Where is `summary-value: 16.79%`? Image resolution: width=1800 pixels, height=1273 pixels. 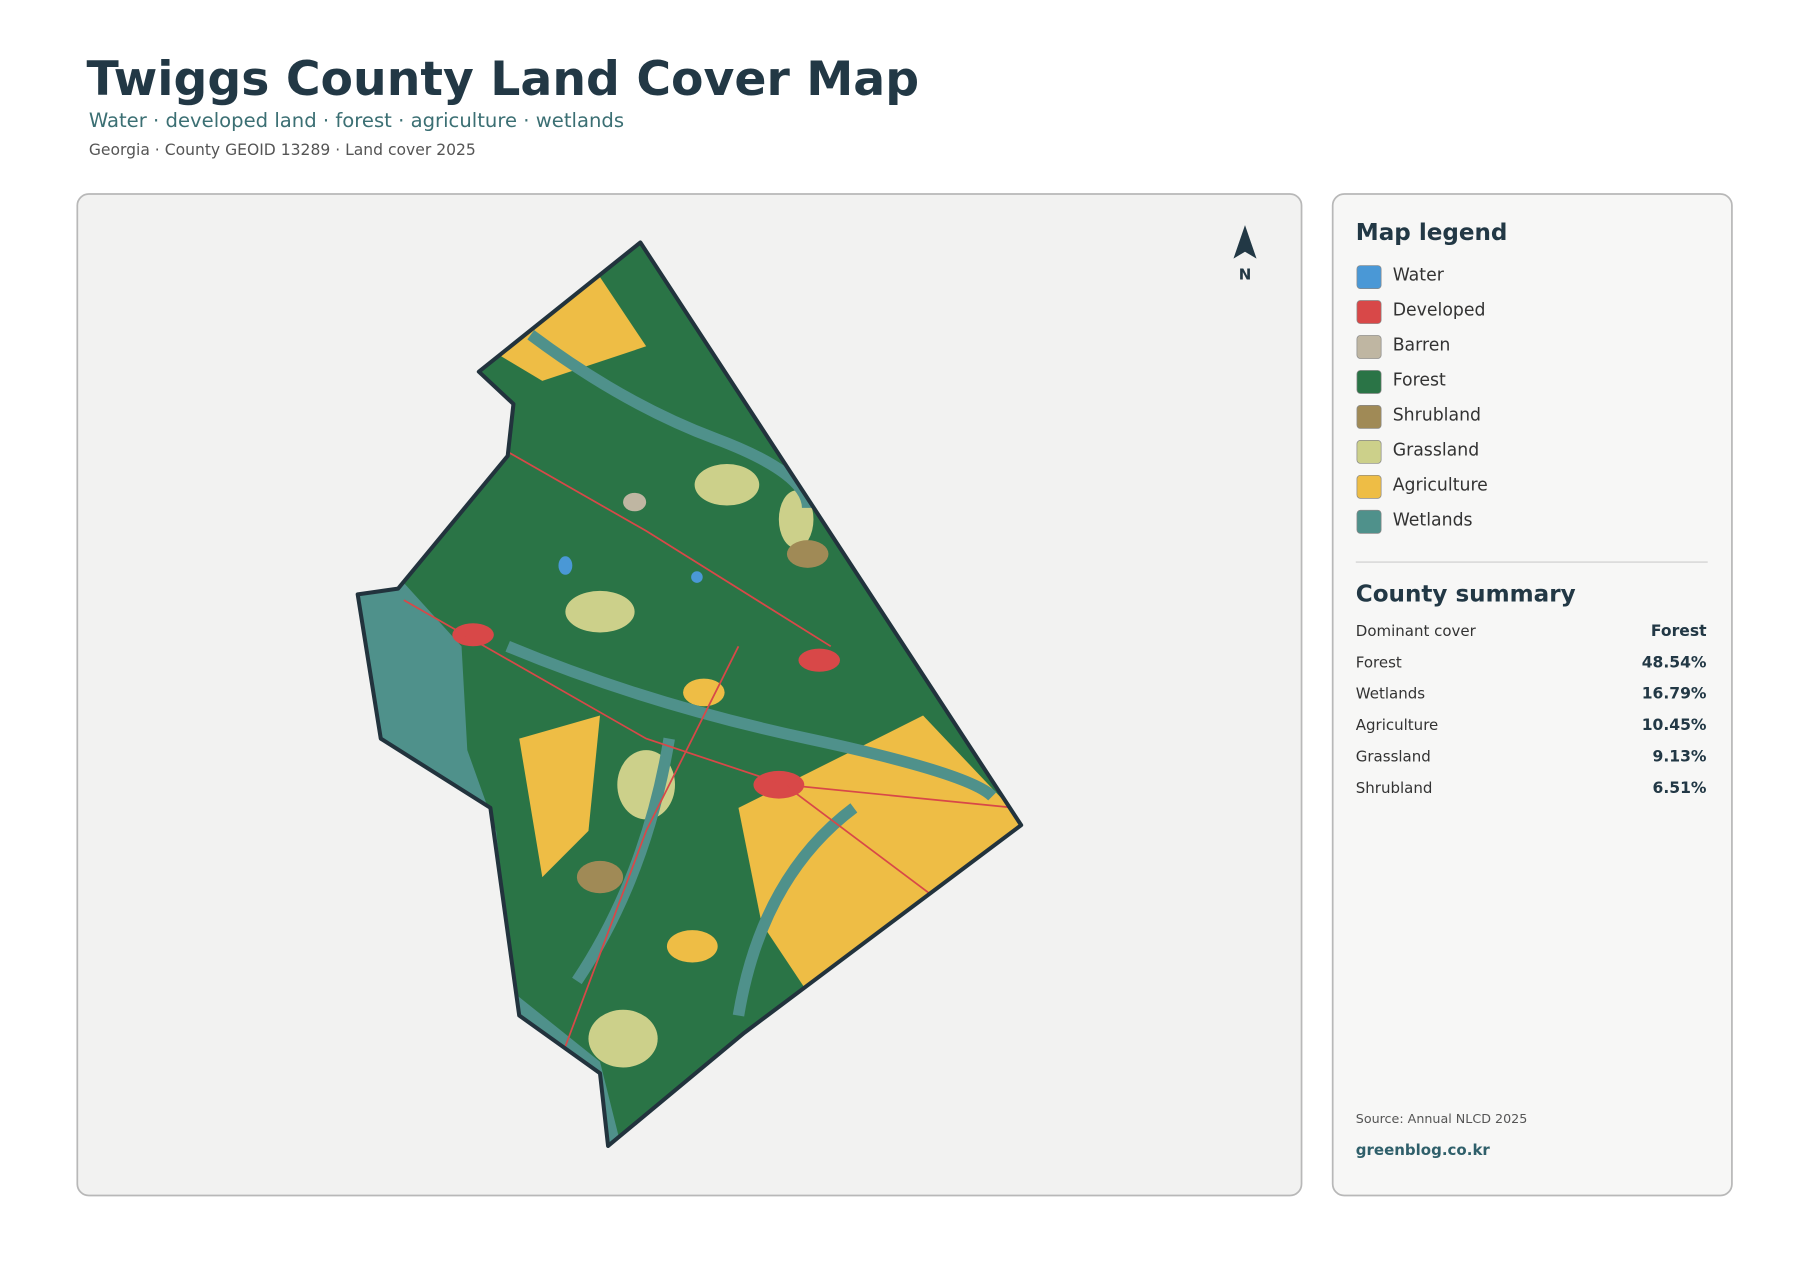 summary-value: 16.79% is located at coordinates (1674, 694).